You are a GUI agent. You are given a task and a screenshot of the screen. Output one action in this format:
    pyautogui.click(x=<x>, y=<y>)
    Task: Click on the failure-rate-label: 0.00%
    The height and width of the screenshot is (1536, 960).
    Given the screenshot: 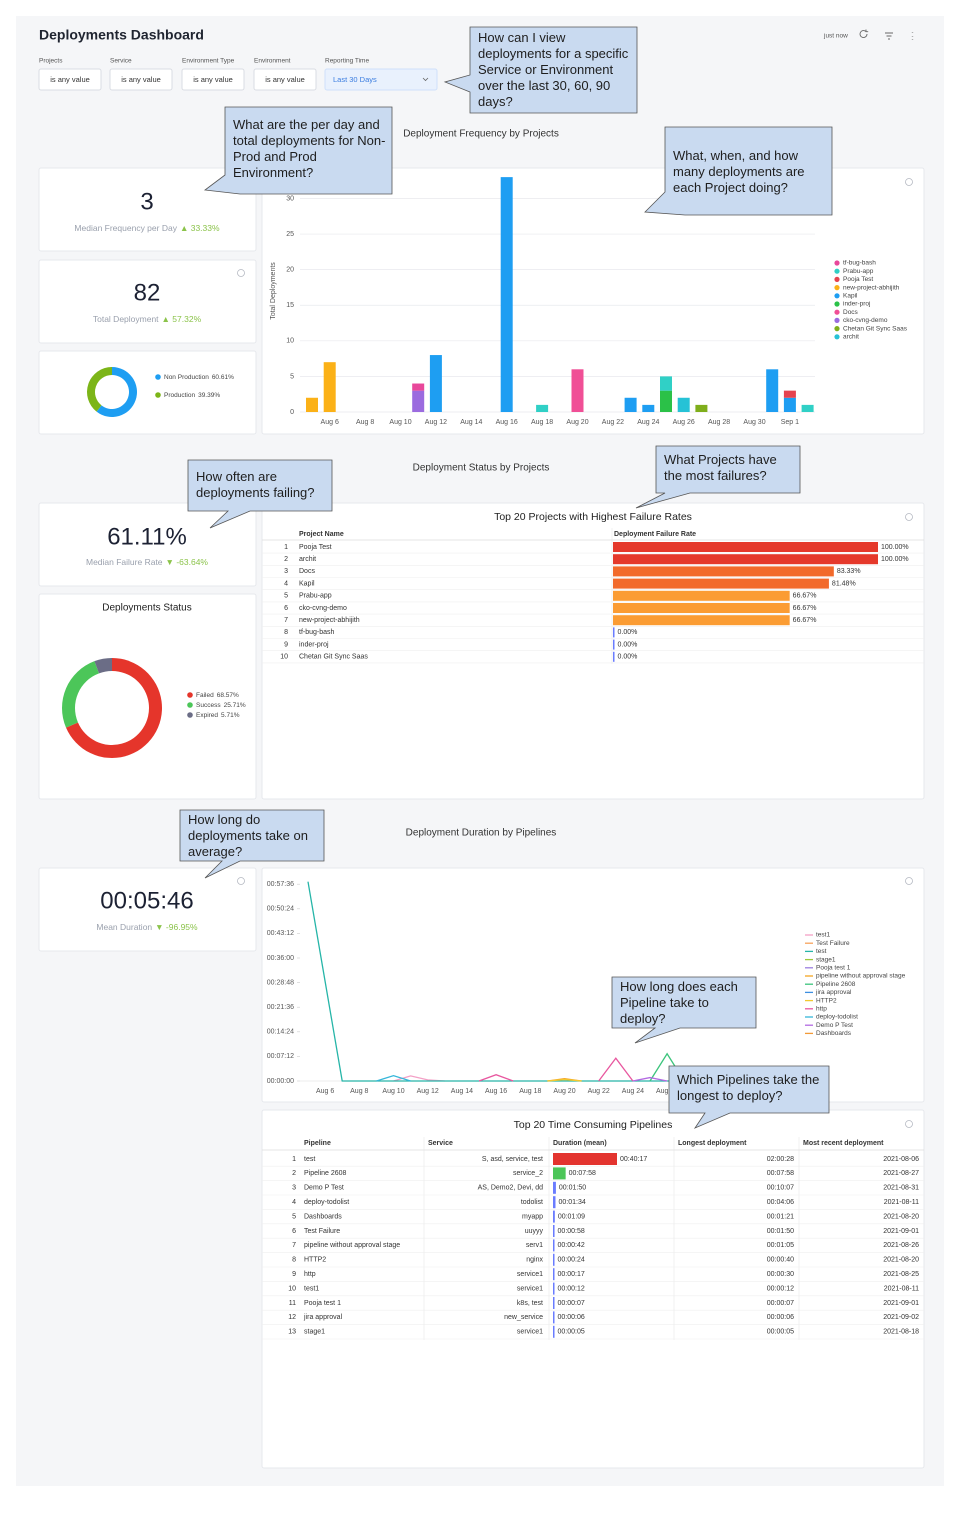 What is the action you would take?
    pyautogui.click(x=628, y=657)
    